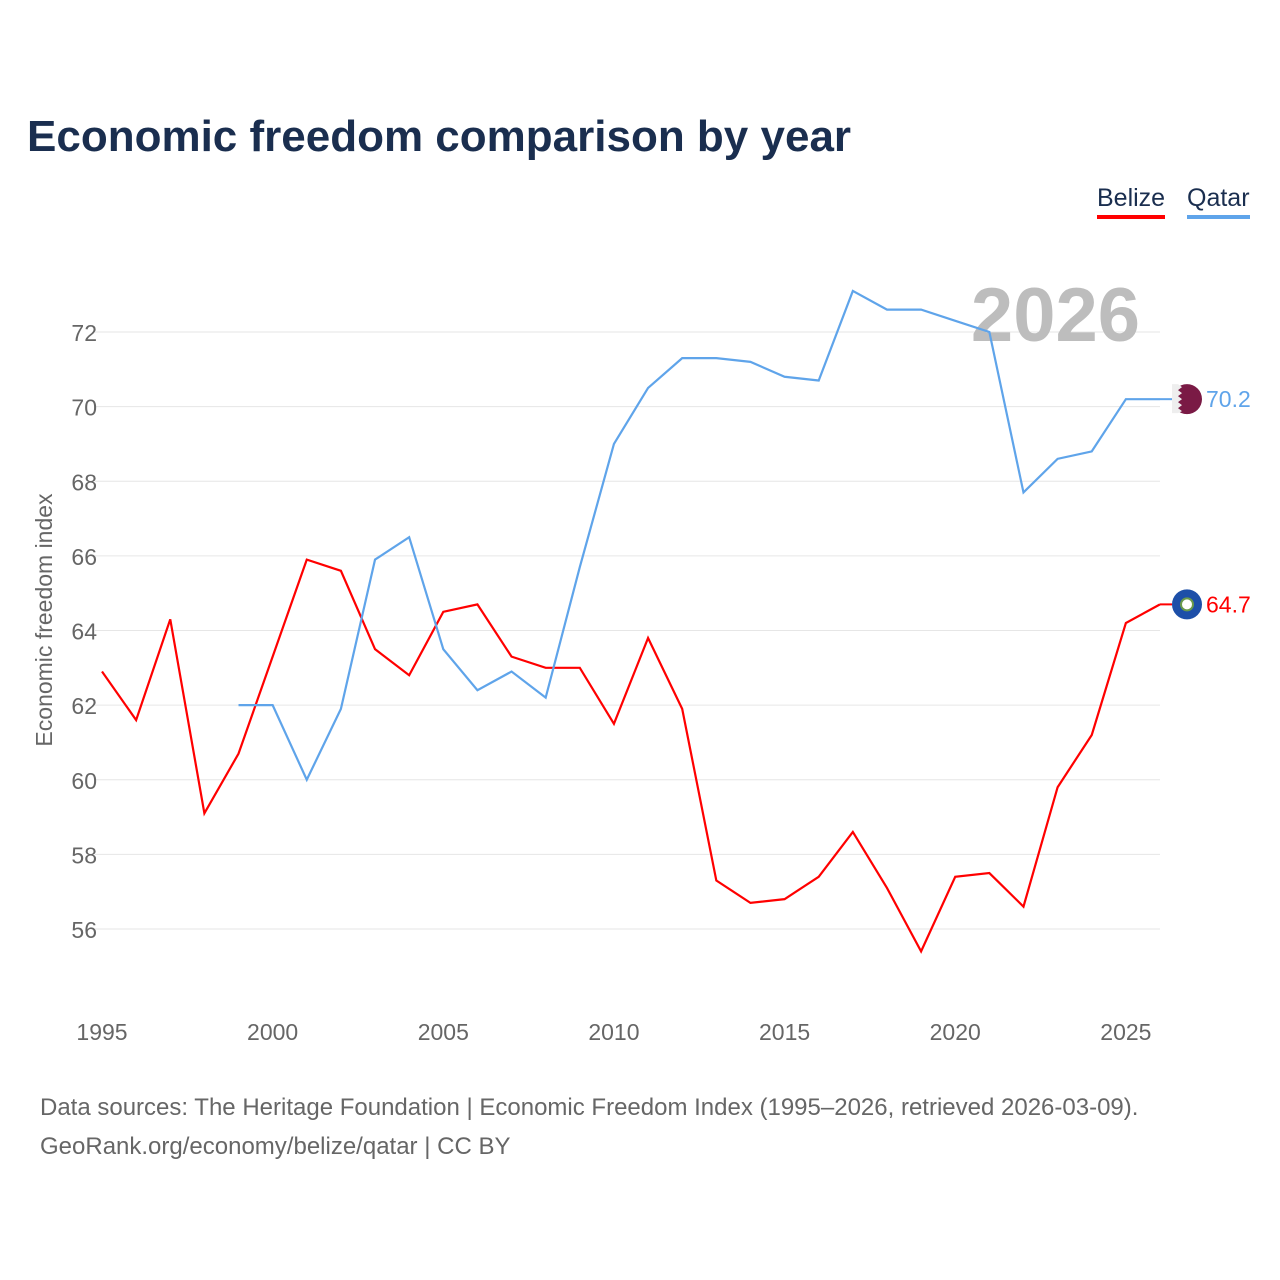 This screenshot has width=1280, height=1280. Describe the element at coordinates (1228, 399) in the screenshot. I see `end-value-label: 70.2` at that location.